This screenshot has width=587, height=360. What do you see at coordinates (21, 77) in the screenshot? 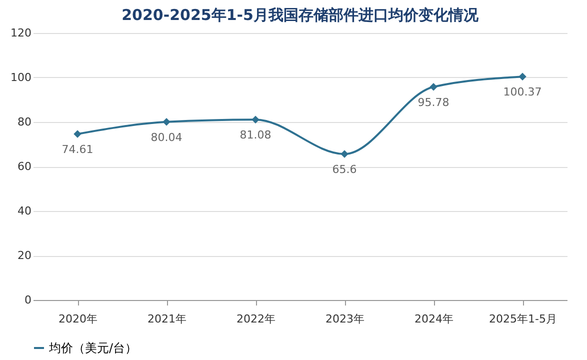
I see `y-tick-label: 100` at bounding box center [21, 77].